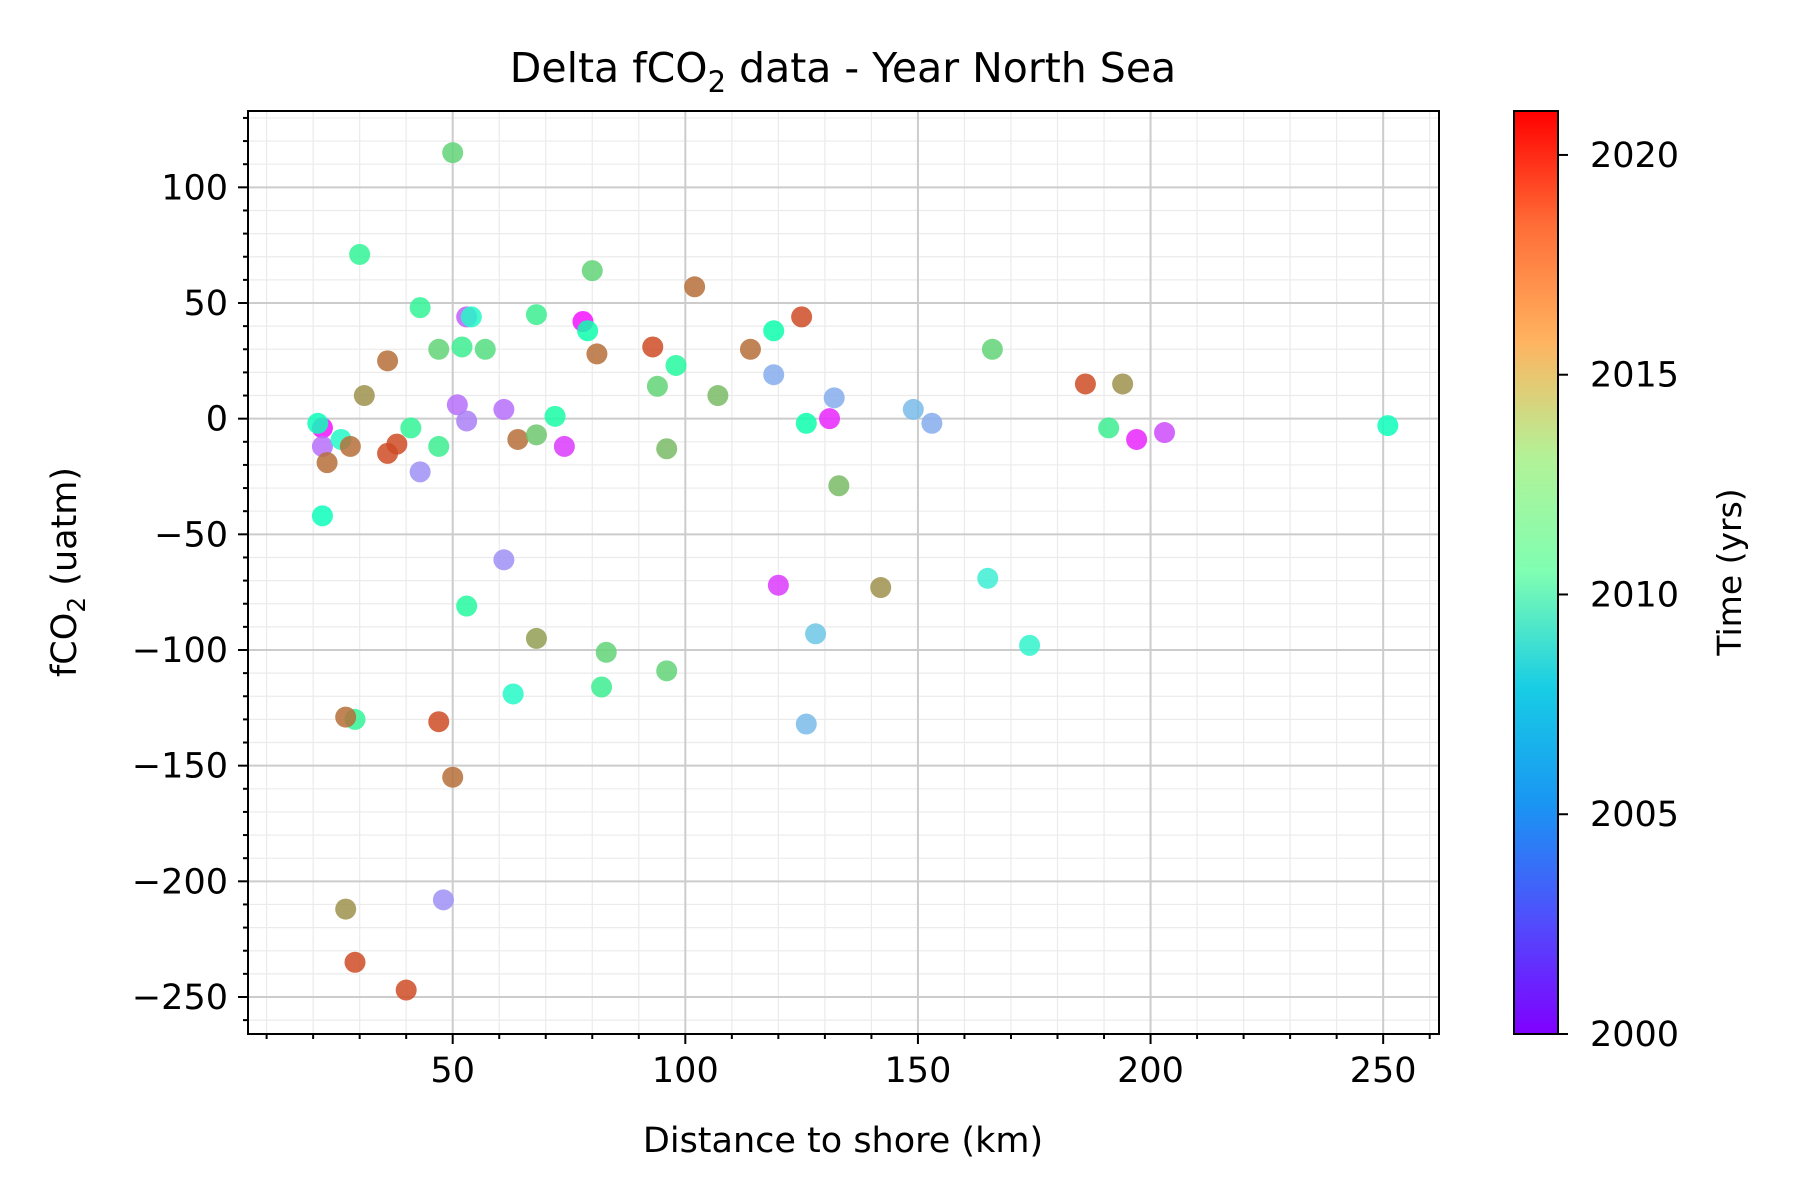  Describe the element at coordinates (843, 71) in the screenshot. I see `chart-title: Delta fCO2 data - Year North Sea` at that location.